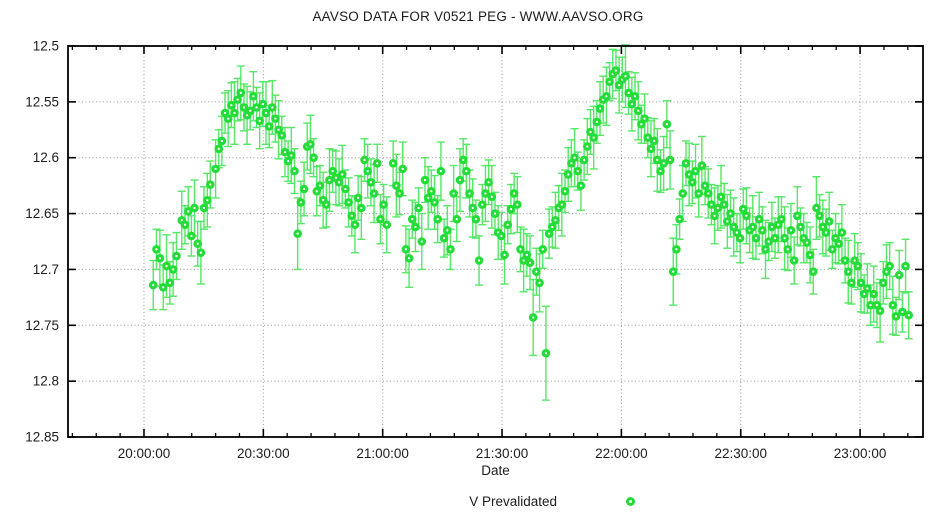 The width and height of the screenshot is (948, 517). I want to click on svg-text: 12.5, so click(46, 46).